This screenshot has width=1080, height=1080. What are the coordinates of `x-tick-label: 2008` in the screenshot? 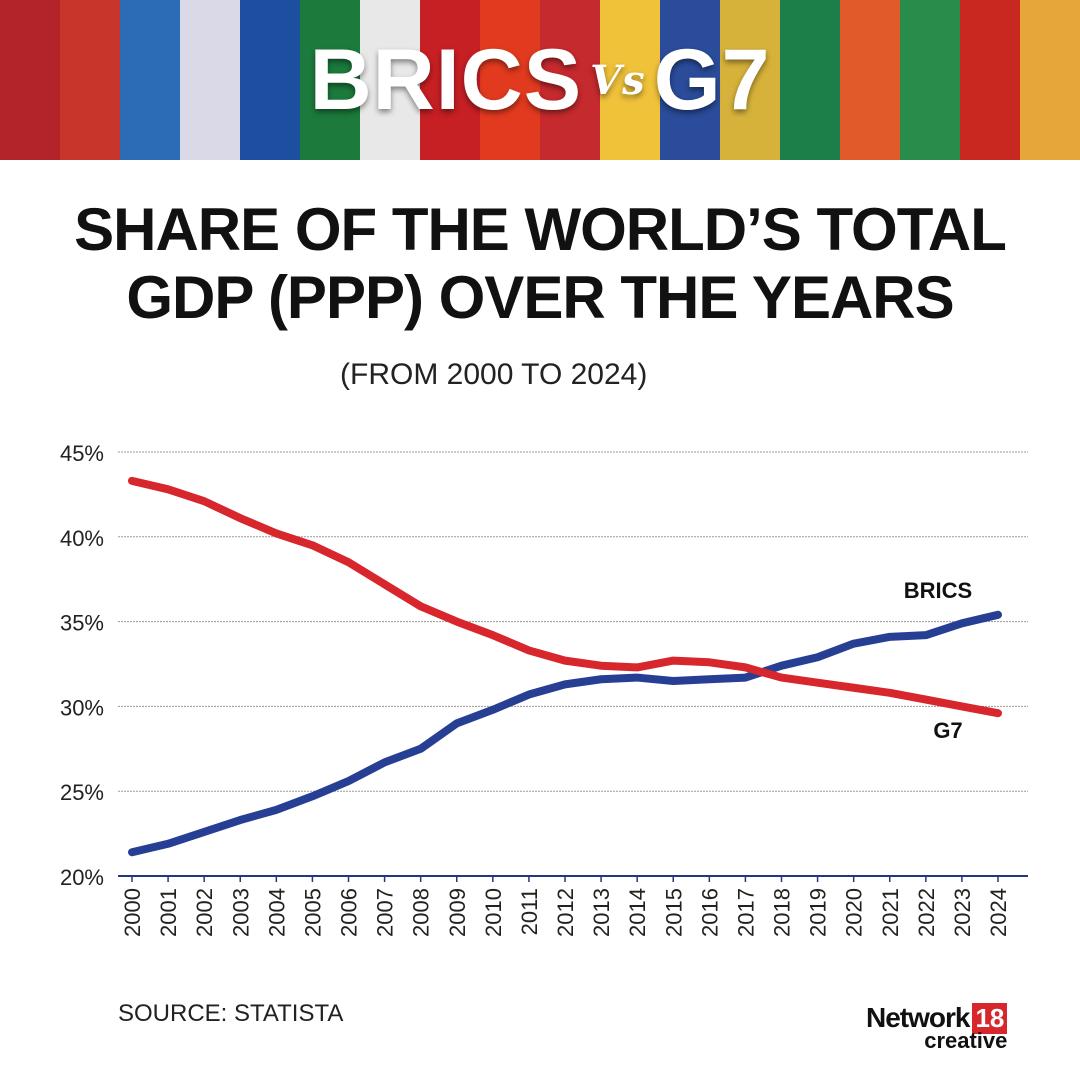 It's located at (421, 912).